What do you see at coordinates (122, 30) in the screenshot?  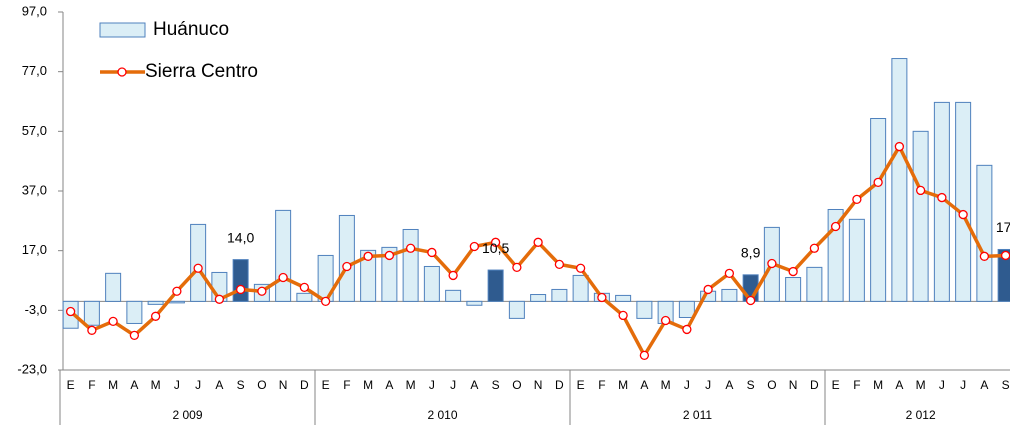 I see `legend-swatch` at bounding box center [122, 30].